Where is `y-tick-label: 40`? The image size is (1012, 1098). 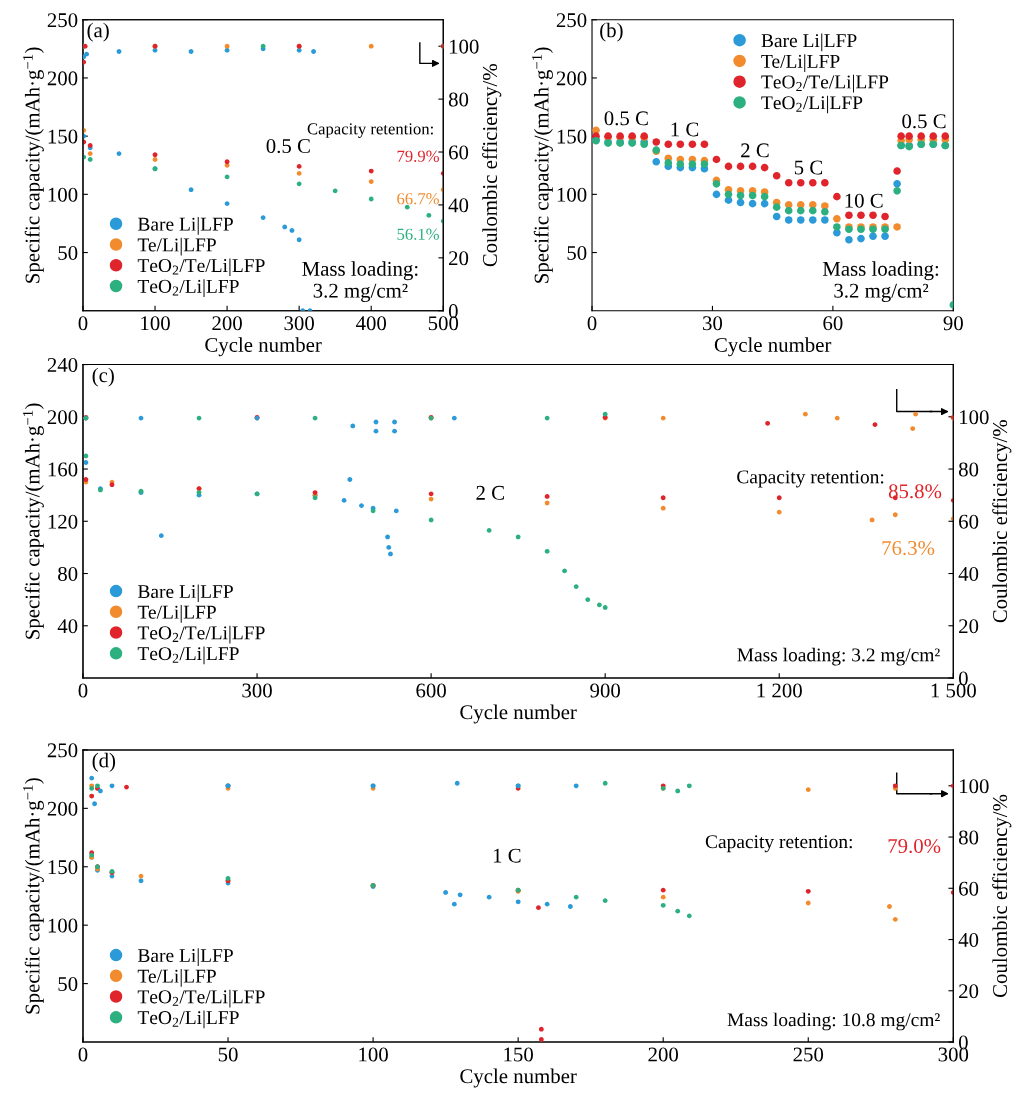
y-tick-label: 40 is located at coordinates (67, 626).